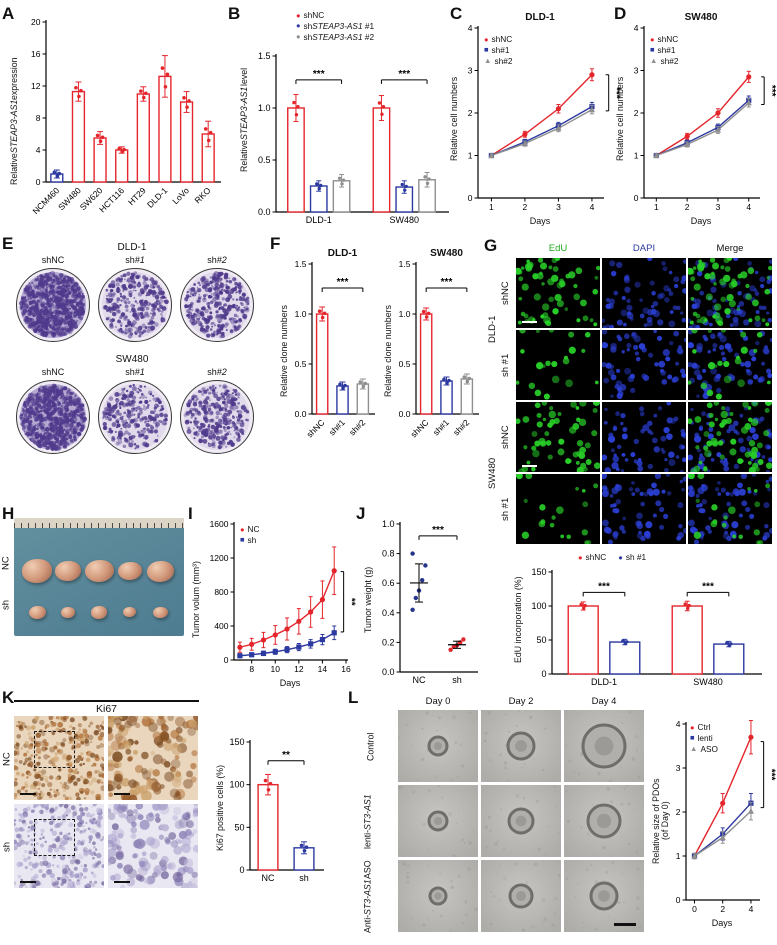  Describe the element at coordinates (54, 750) in the screenshot. I see `zoom-region-box` at that location.